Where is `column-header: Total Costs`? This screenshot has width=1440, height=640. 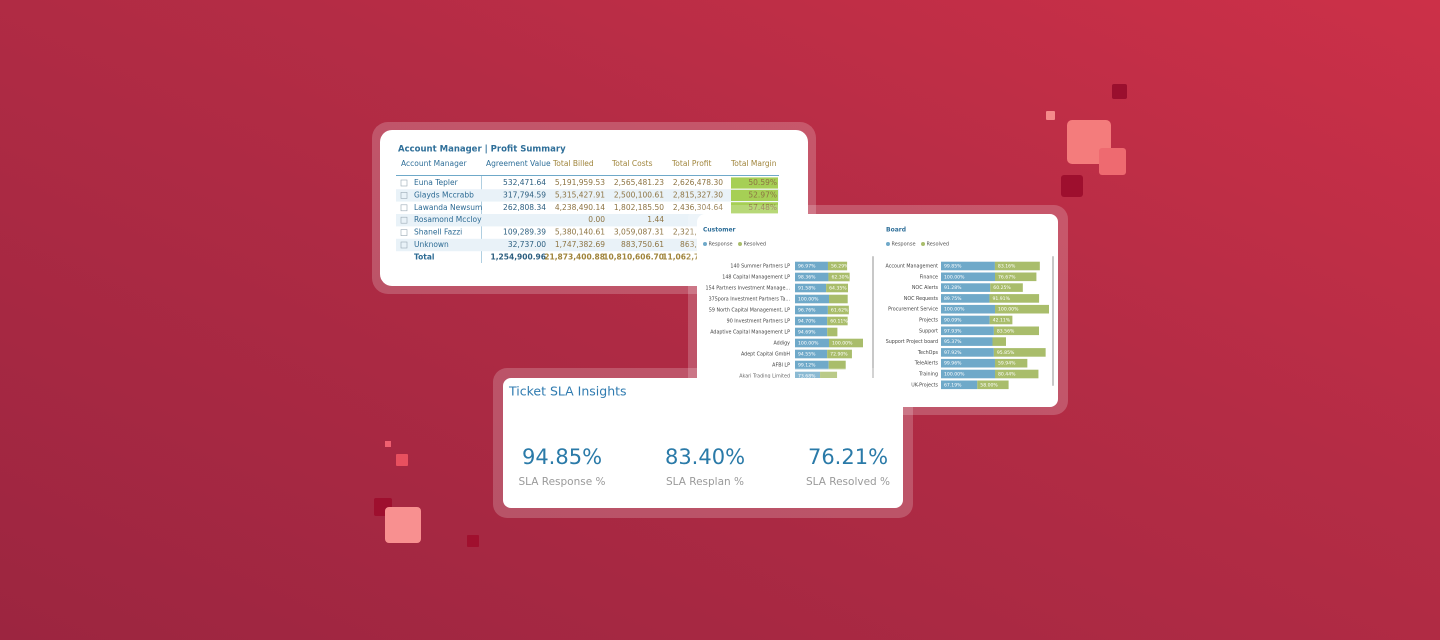
column-header: Total Costs is located at coordinates (632, 163).